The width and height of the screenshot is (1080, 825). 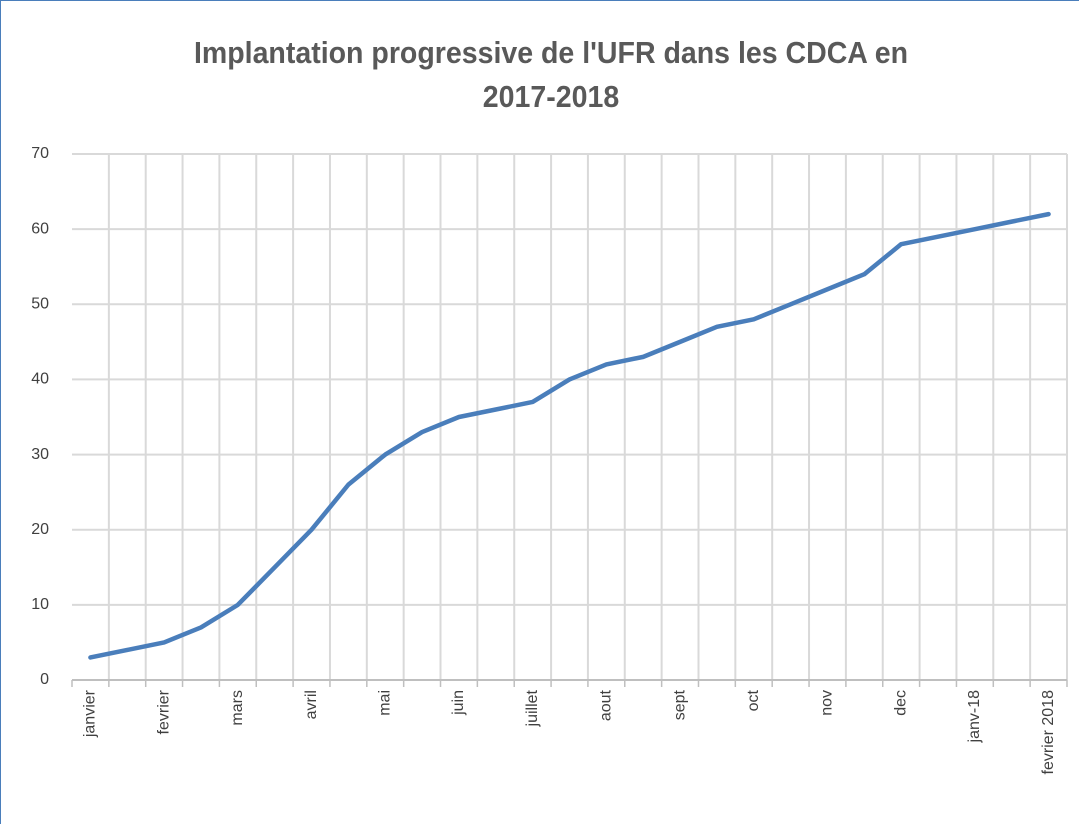 What do you see at coordinates (679, 704) in the screenshot?
I see `x-tick-label: sept` at bounding box center [679, 704].